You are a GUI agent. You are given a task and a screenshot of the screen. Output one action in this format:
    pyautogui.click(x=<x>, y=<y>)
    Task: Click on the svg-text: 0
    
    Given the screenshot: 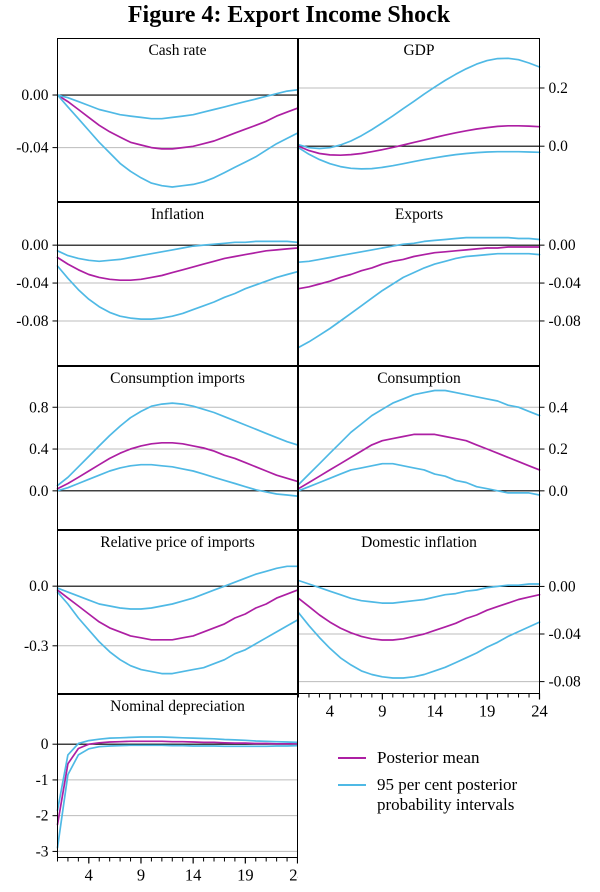 What is the action you would take?
    pyautogui.click(x=45, y=744)
    